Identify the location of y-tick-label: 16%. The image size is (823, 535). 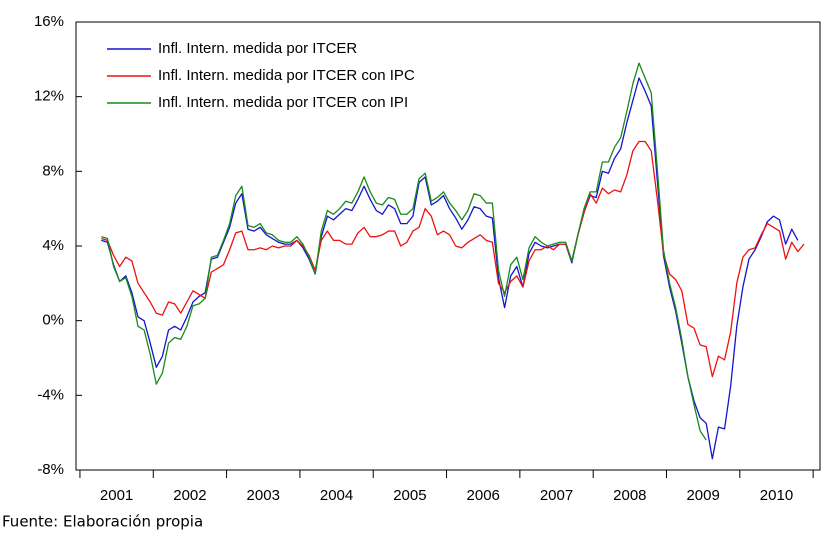
(49, 21).